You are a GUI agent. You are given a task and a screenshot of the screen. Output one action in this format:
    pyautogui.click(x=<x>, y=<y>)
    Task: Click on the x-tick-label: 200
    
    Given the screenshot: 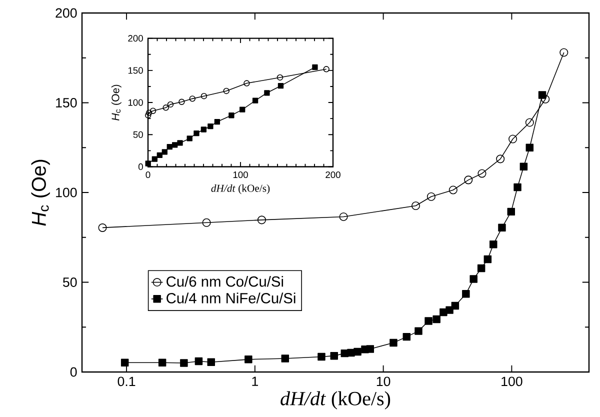 What is the action you would take?
    pyautogui.click(x=333, y=174)
    